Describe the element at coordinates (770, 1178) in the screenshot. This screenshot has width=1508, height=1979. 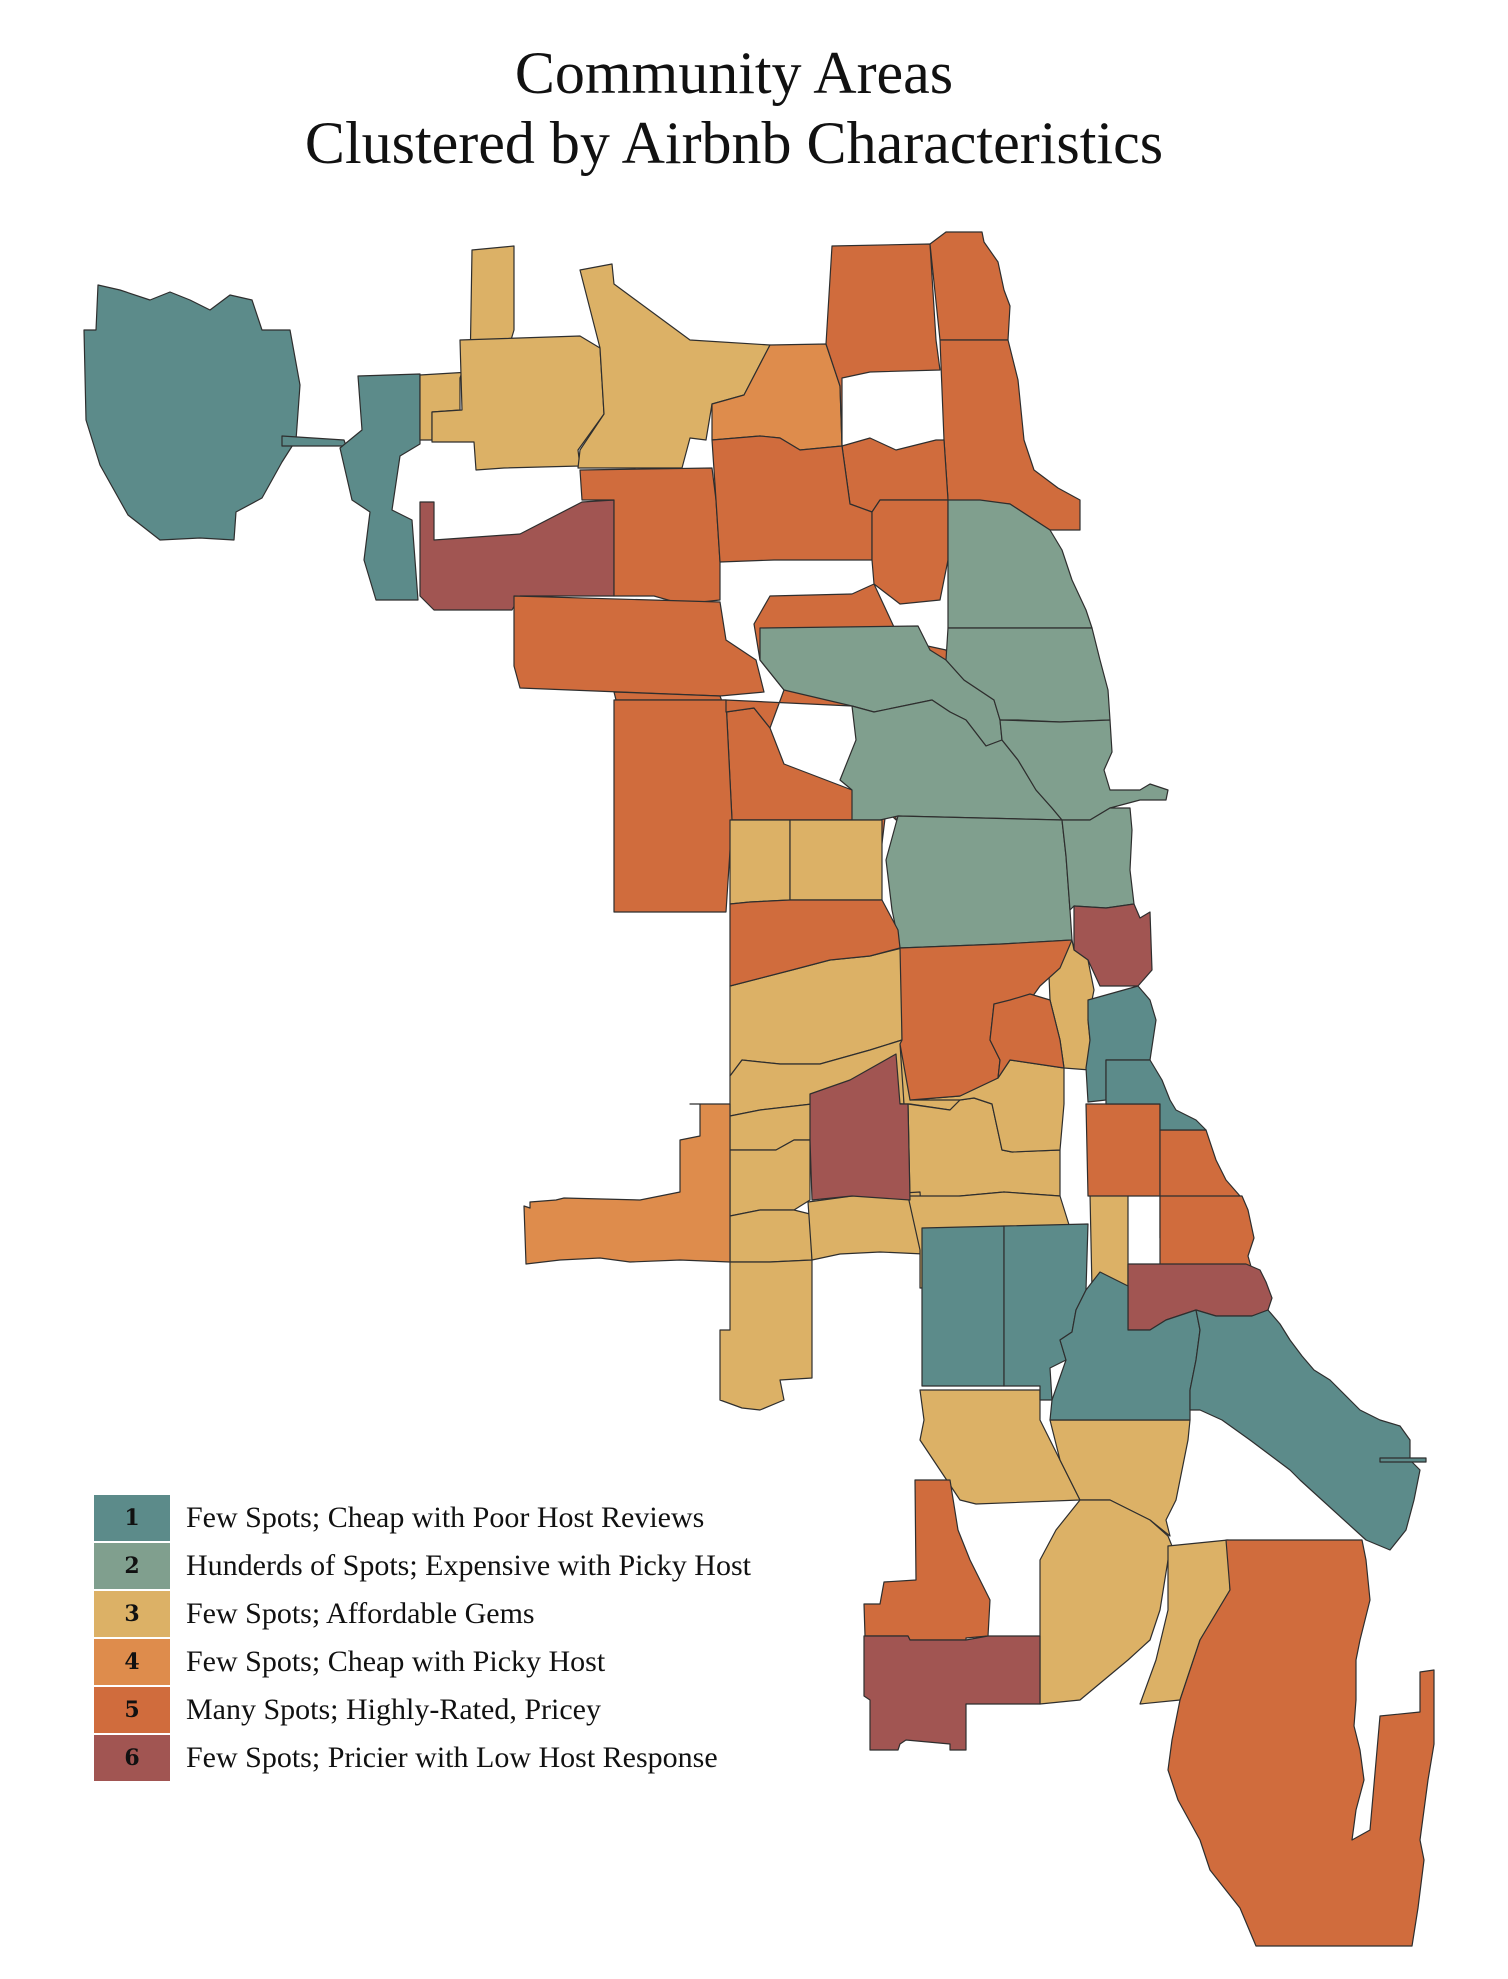
I see `area-archer-heights` at that location.